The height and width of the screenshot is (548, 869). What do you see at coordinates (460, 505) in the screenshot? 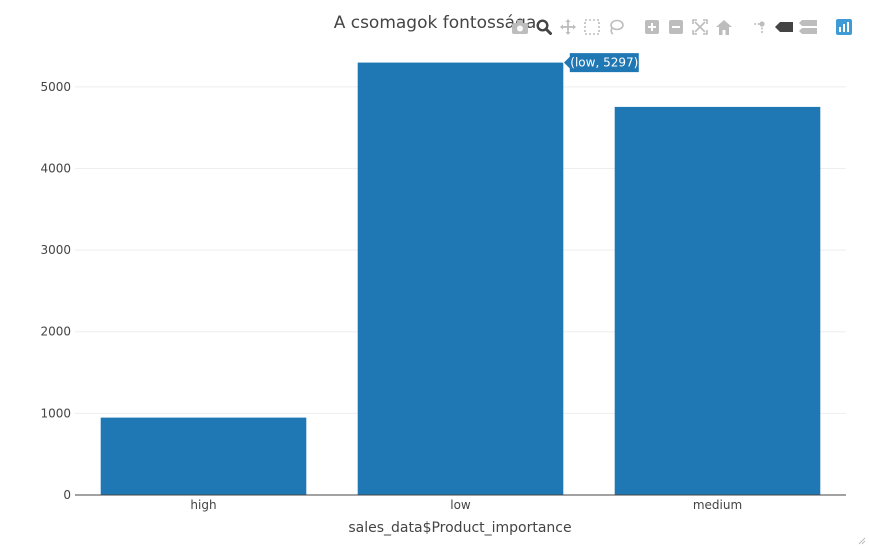
I see `x-tick-label: low` at bounding box center [460, 505].